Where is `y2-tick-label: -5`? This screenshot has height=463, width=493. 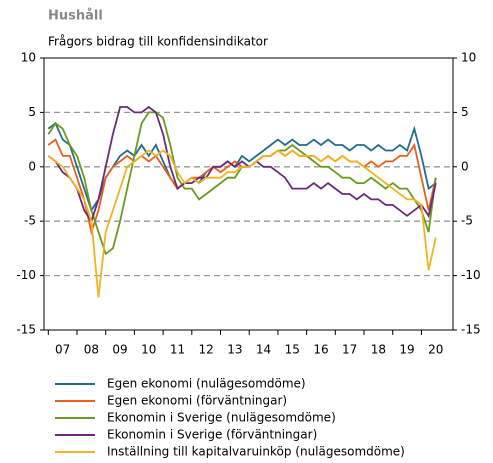 y2-tick-label: -5 is located at coordinates (467, 221).